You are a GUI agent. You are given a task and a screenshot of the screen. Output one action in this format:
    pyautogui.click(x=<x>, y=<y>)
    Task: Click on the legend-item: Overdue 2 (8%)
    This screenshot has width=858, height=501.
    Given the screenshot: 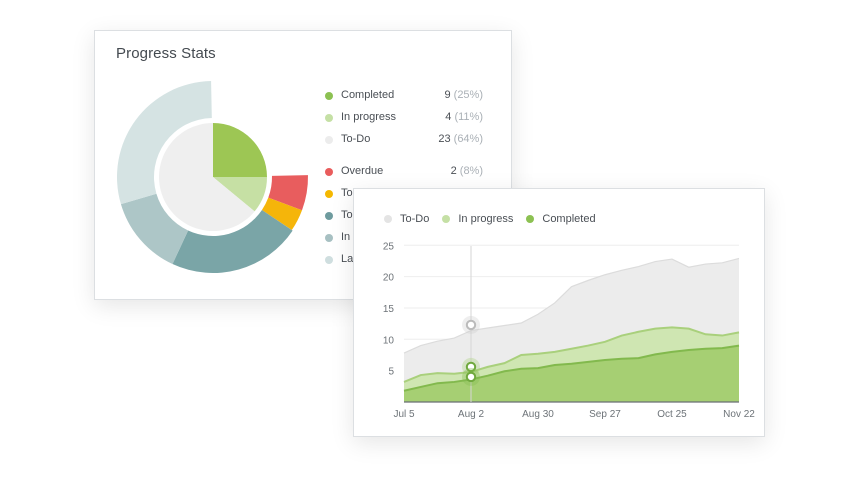 What is the action you would take?
    pyautogui.click(x=404, y=173)
    